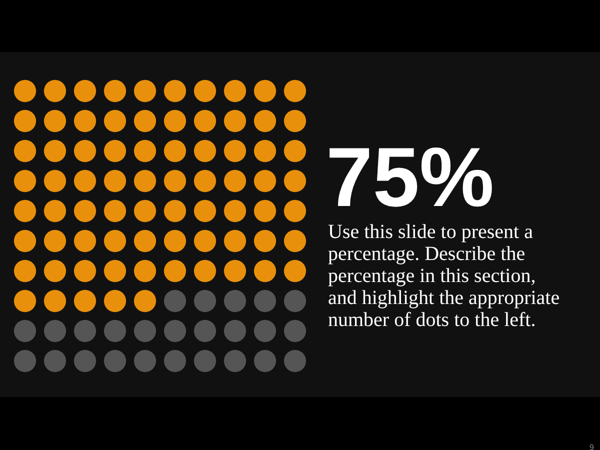 The image size is (600, 450). What do you see at coordinates (444, 276) in the screenshot?
I see `text: Use this slide to present a percentage. Describe the percentage in this section, and highlight the appropriate number of dots to the left.` at bounding box center [444, 276].